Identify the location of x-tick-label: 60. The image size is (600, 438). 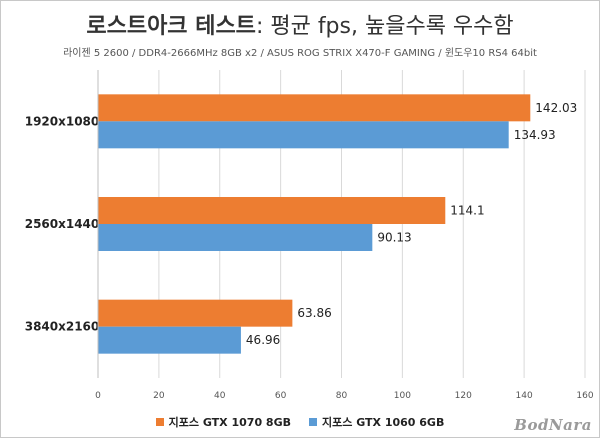
(281, 396).